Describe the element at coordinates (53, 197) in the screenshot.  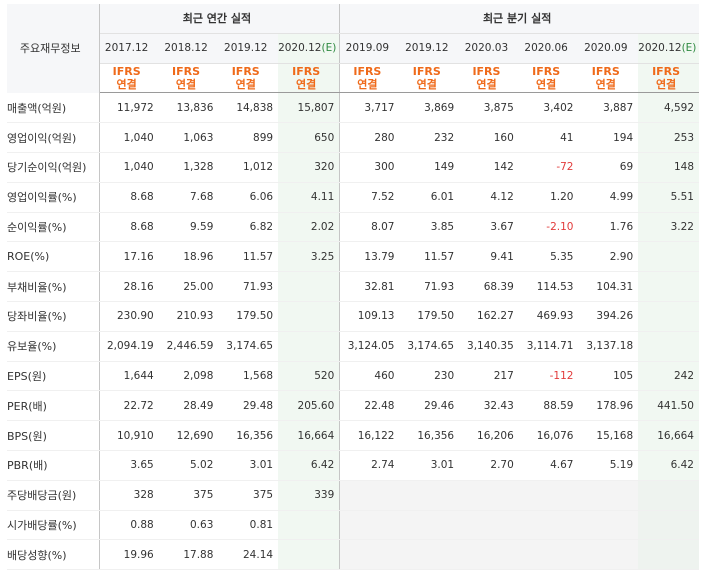
I see `row-label: 영업이익률(%)` at that location.